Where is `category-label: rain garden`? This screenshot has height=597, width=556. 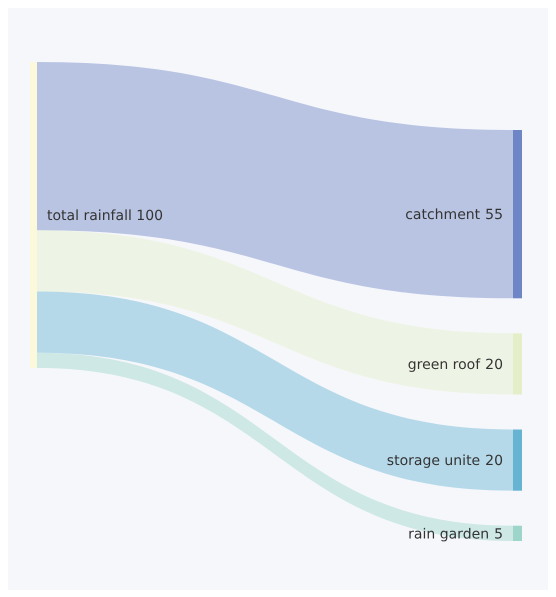 category-label: rain garden is located at coordinates (449, 534).